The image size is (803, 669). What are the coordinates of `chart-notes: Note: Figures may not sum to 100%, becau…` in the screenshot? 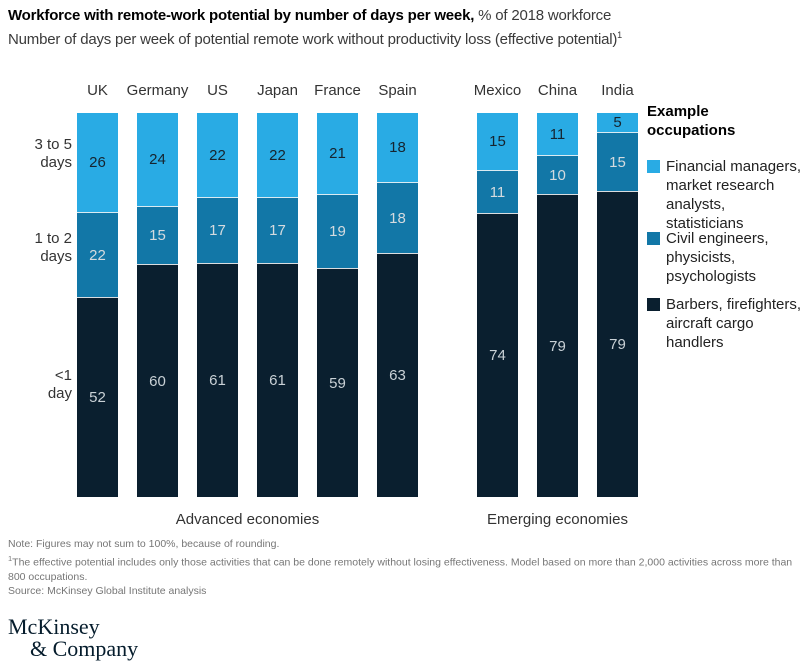 It's located at (404, 568).